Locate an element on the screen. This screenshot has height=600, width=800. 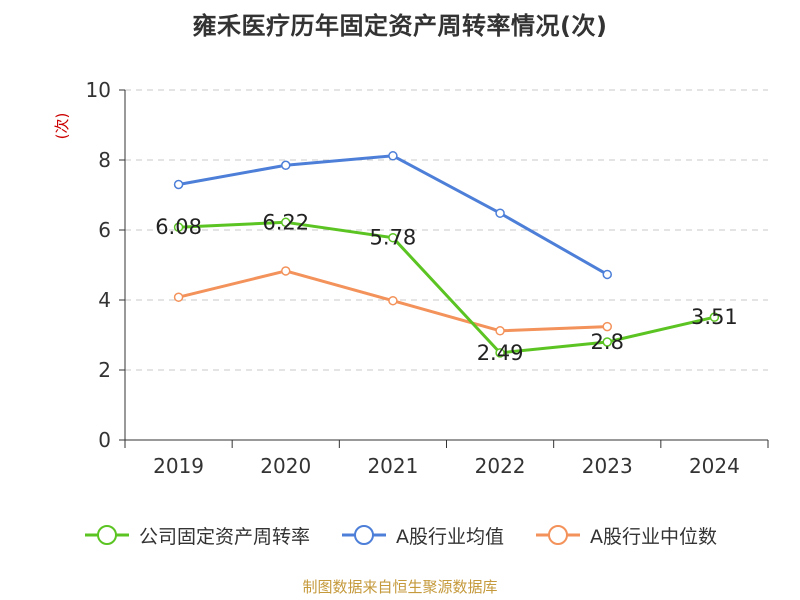
data-label: 3.51 is located at coordinates (714, 317).